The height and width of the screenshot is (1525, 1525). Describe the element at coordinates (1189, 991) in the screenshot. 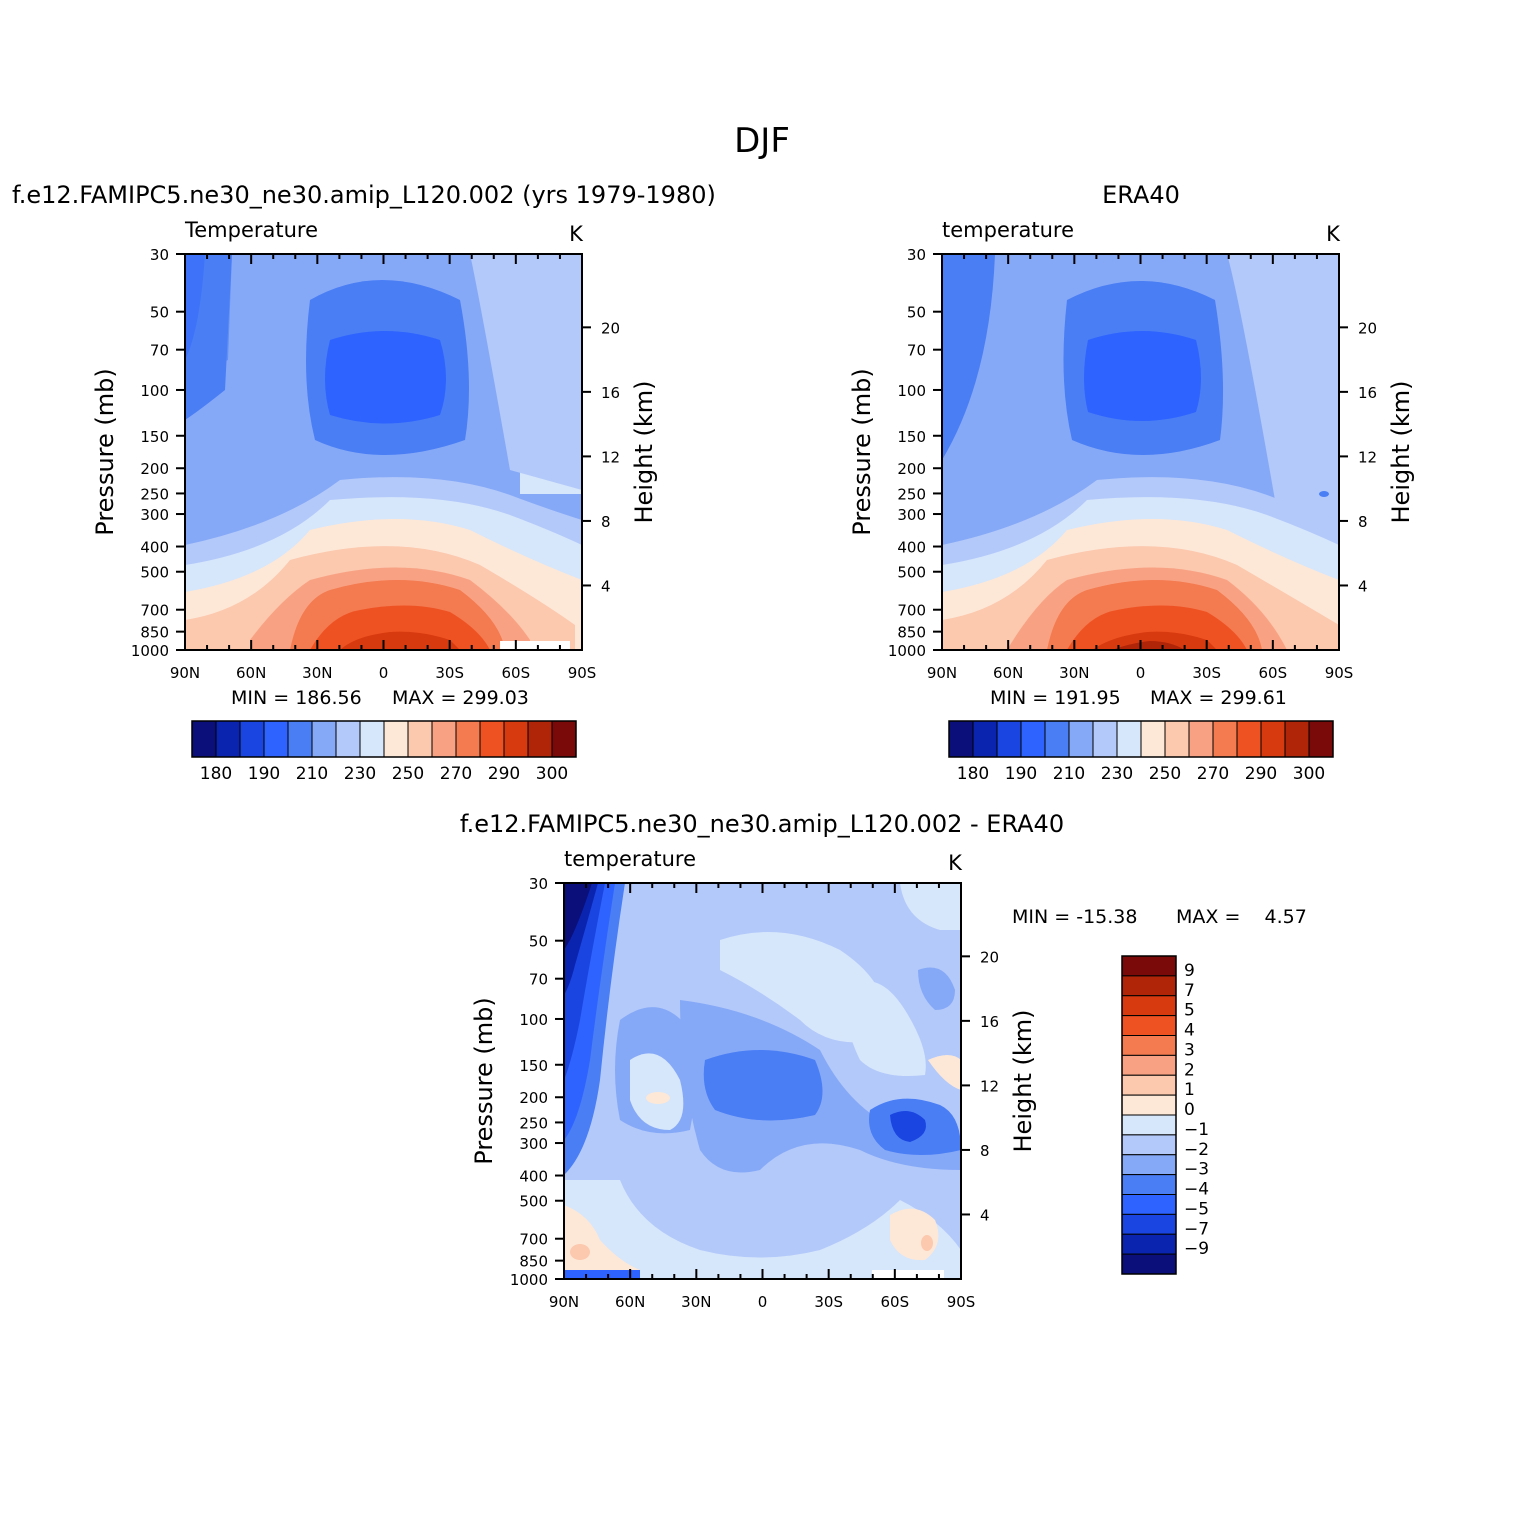

I see `colorbar-label: 7` at that location.